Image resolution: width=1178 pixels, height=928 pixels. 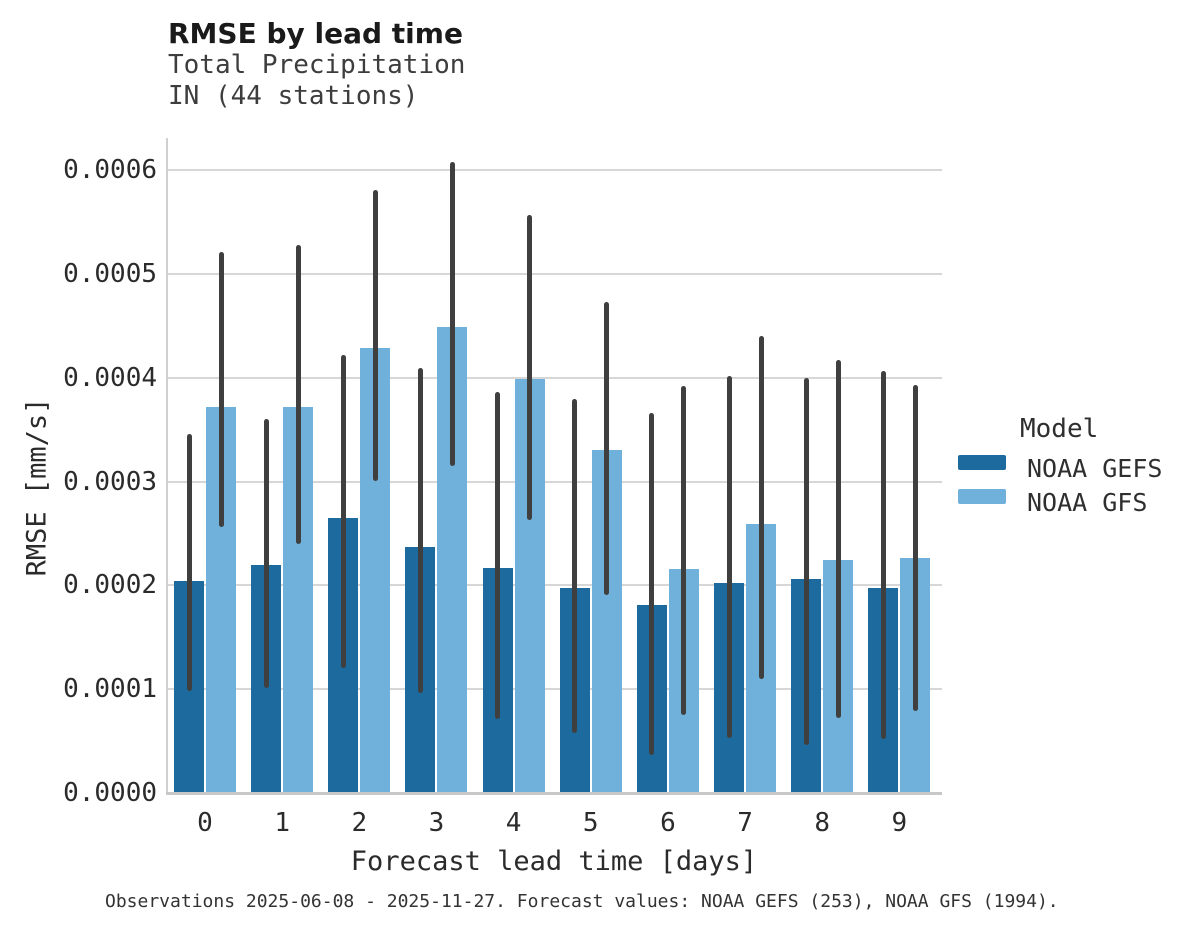 I want to click on x-tick-label-7: 7, so click(x=745, y=823).